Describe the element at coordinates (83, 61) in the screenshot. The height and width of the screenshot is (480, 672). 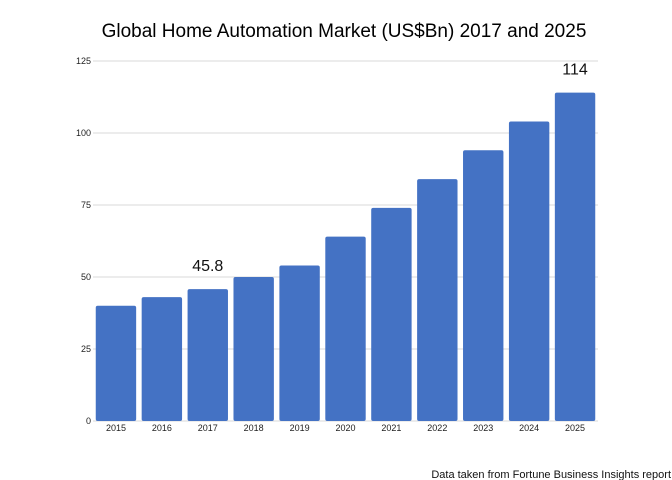
I see `y-tick-label: 125` at that location.